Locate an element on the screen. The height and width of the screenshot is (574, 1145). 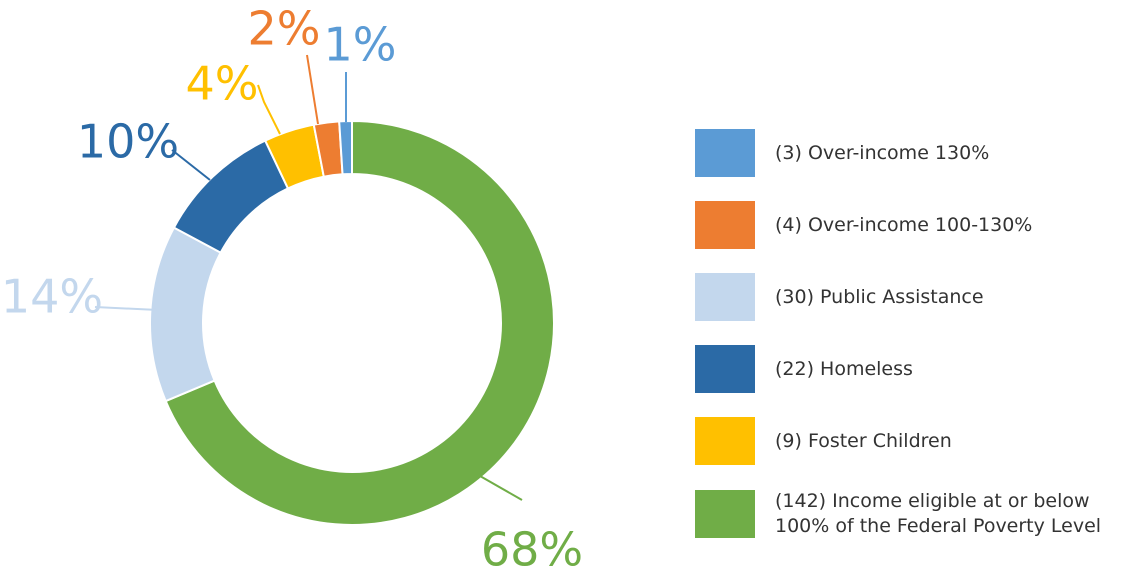
legend-item: (4) Over-income 100-130% is located at coordinates (920, 225).